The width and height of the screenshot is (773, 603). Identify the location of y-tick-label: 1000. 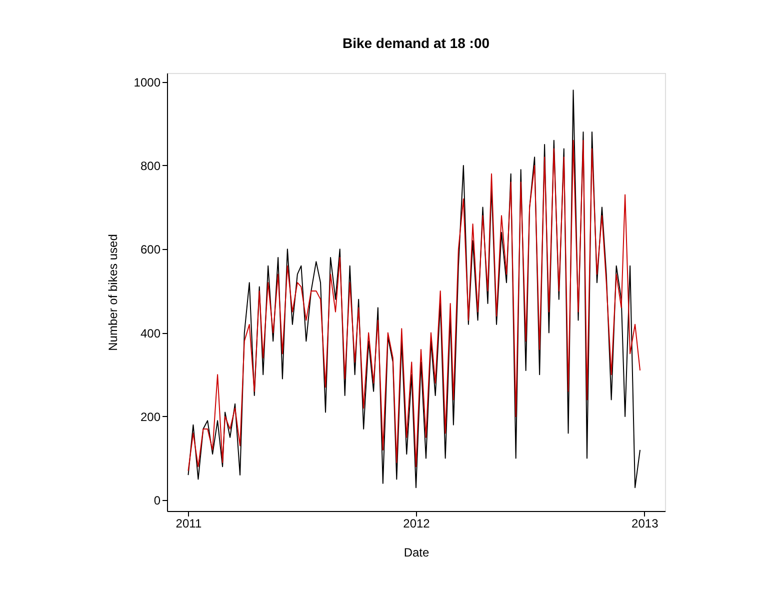
(147, 82).